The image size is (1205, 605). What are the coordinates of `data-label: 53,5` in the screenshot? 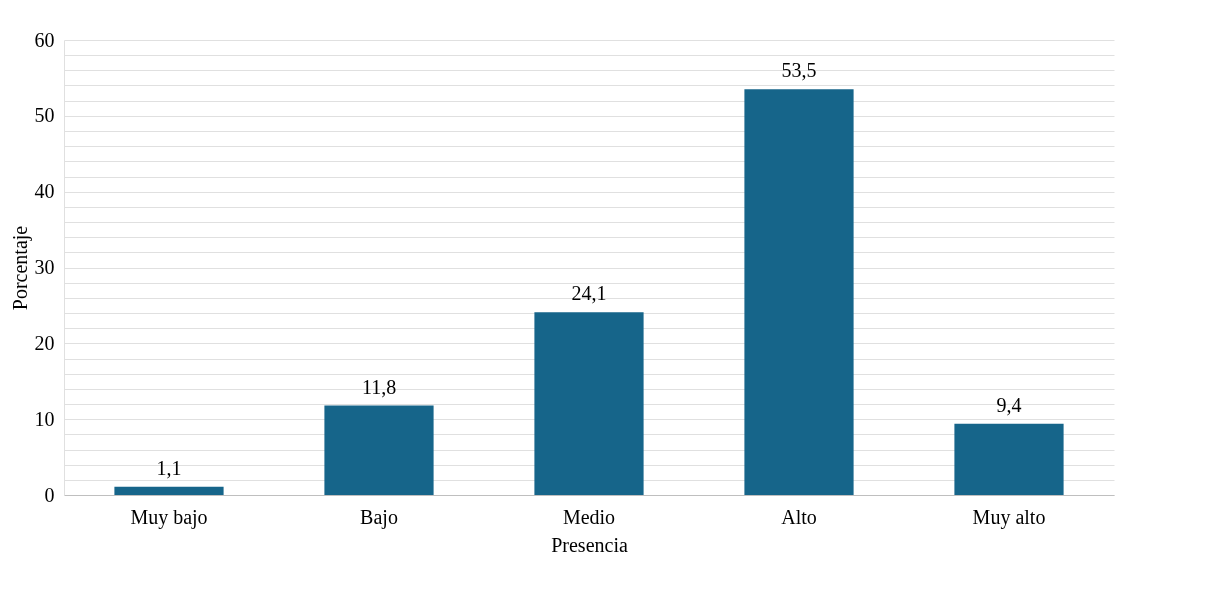 It's located at (799, 70).